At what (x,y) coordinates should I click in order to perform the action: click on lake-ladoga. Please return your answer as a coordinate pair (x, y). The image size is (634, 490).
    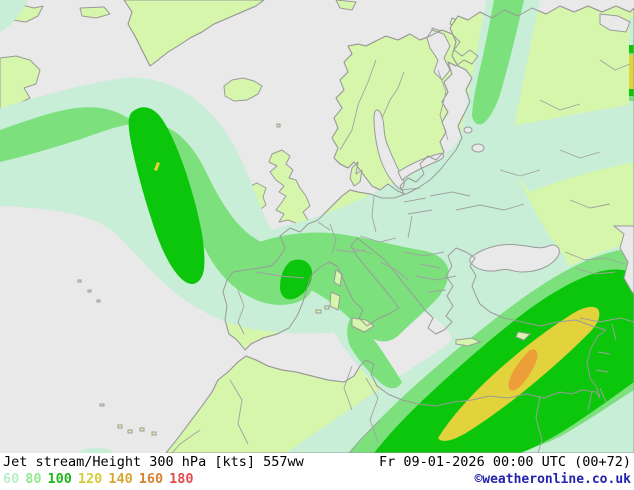
    Looking at the image, I should click on (478, 148).